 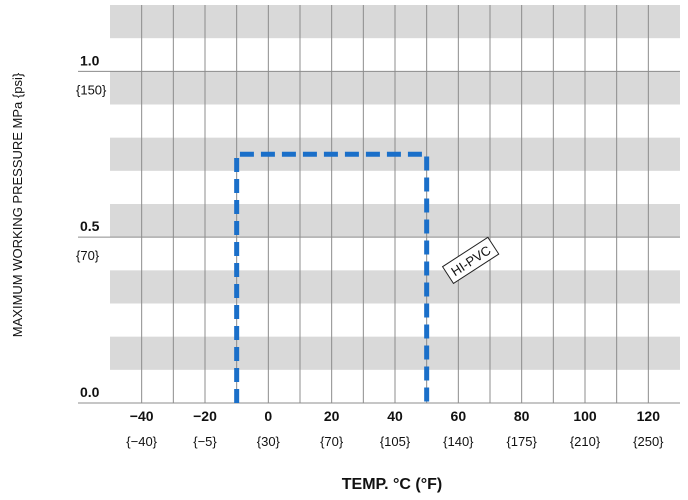 I want to click on x-tick-sublabel: {140}, so click(x=458, y=441).